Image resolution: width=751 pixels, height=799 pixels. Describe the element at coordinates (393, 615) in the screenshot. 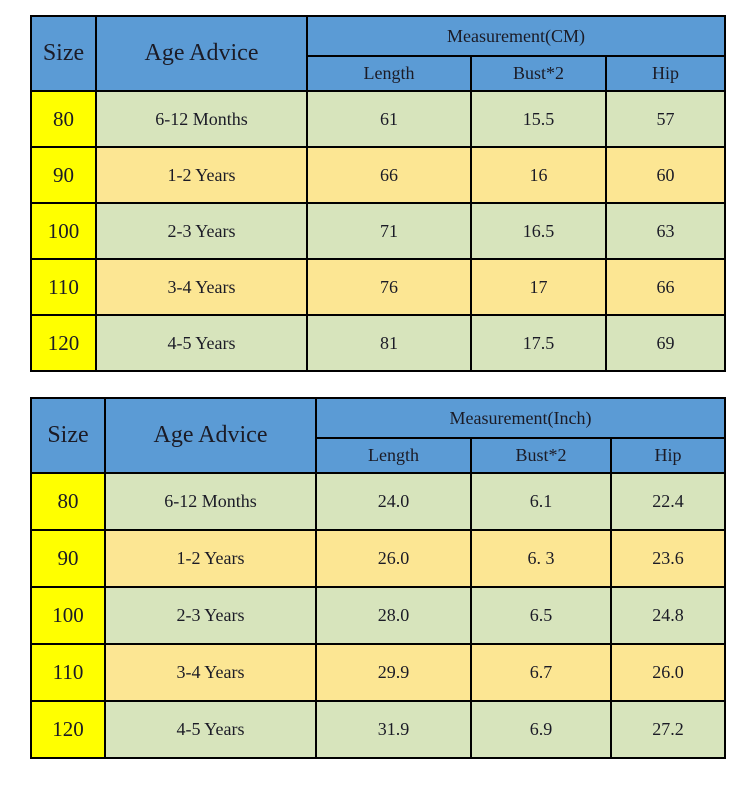

I see `length-cell: 28.0` at that location.